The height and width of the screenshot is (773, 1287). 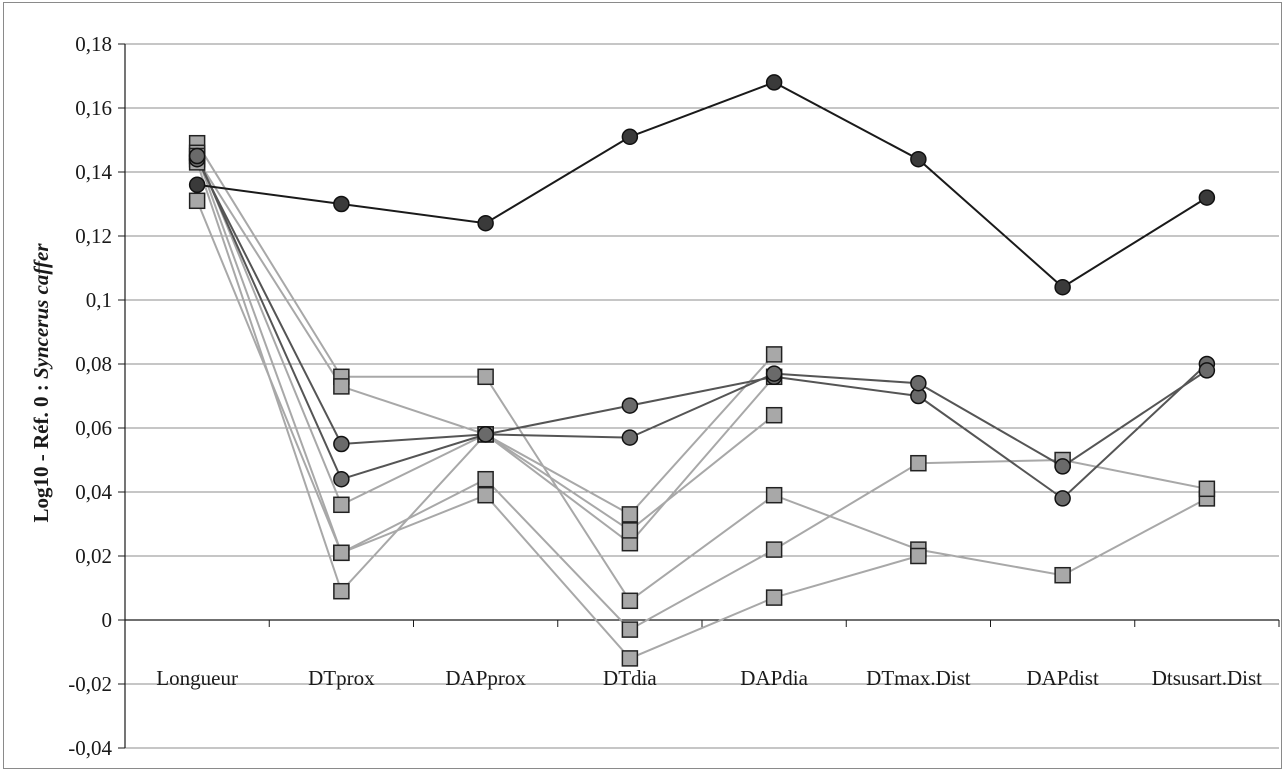 I want to click on y-tick-label: 0,14, so click(x=93, y=172).